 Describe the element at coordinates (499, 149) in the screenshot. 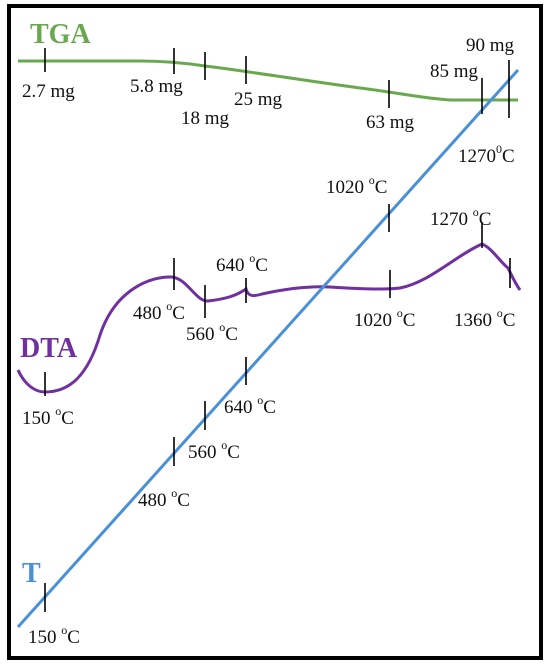

I see `marker-degree: 0` at that location.